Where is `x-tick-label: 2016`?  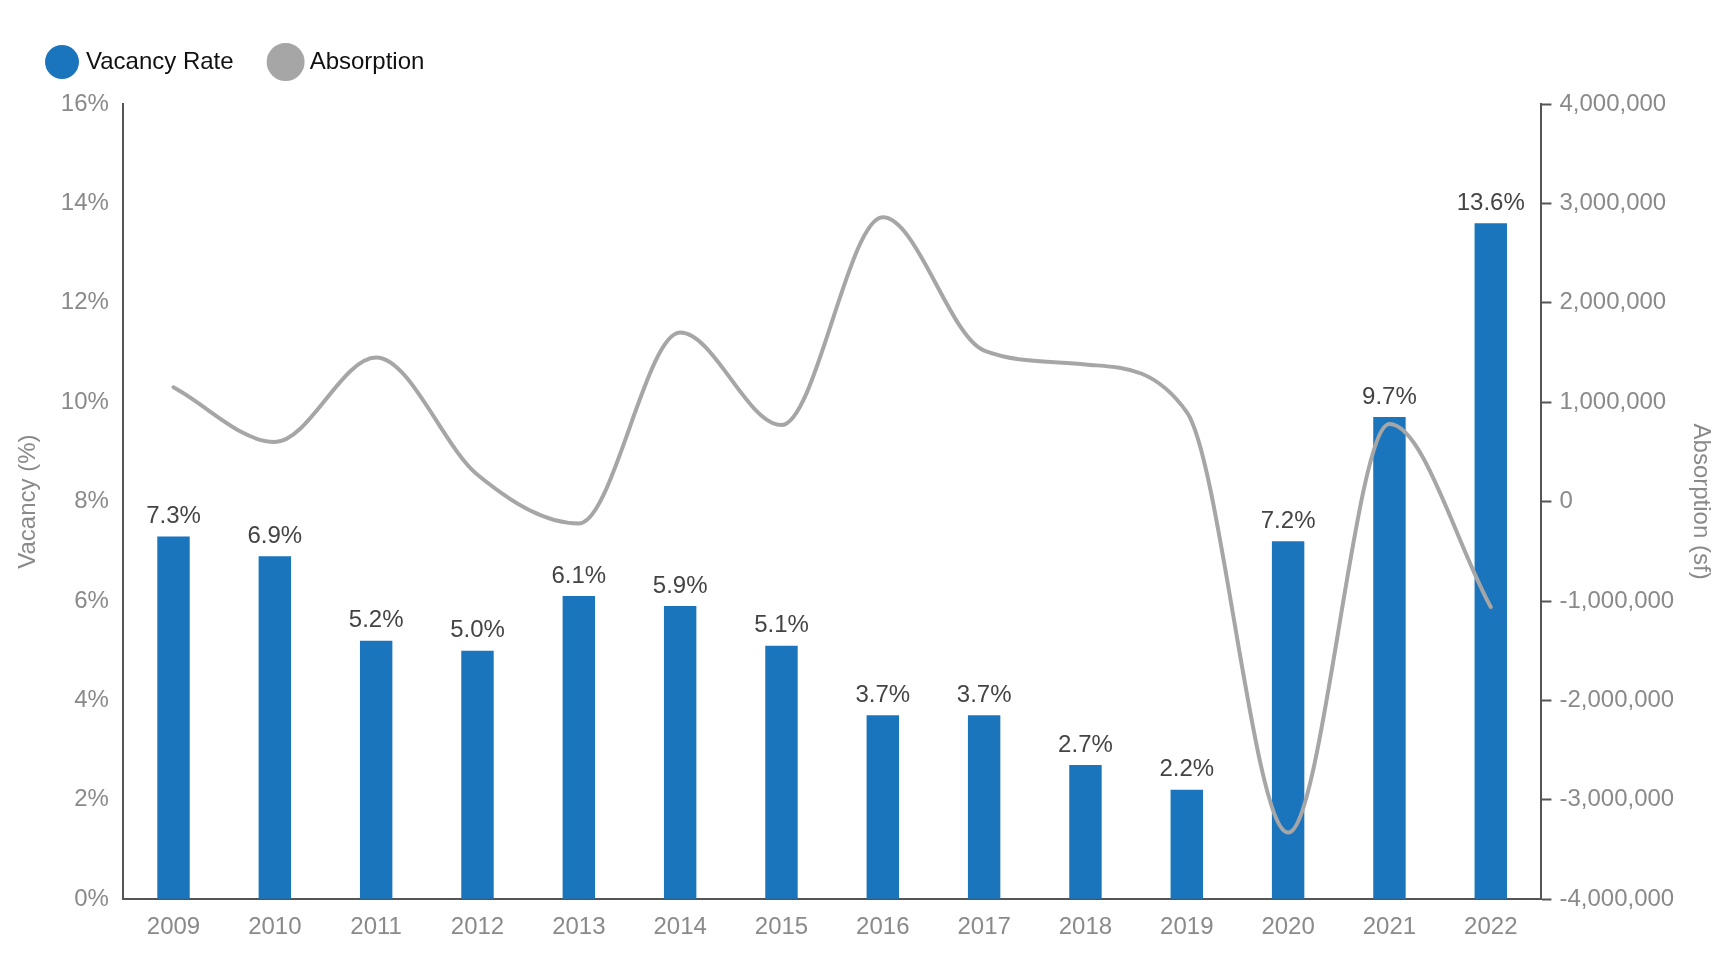
x-tick-label: 2016 is located at coordinates (883, 926).